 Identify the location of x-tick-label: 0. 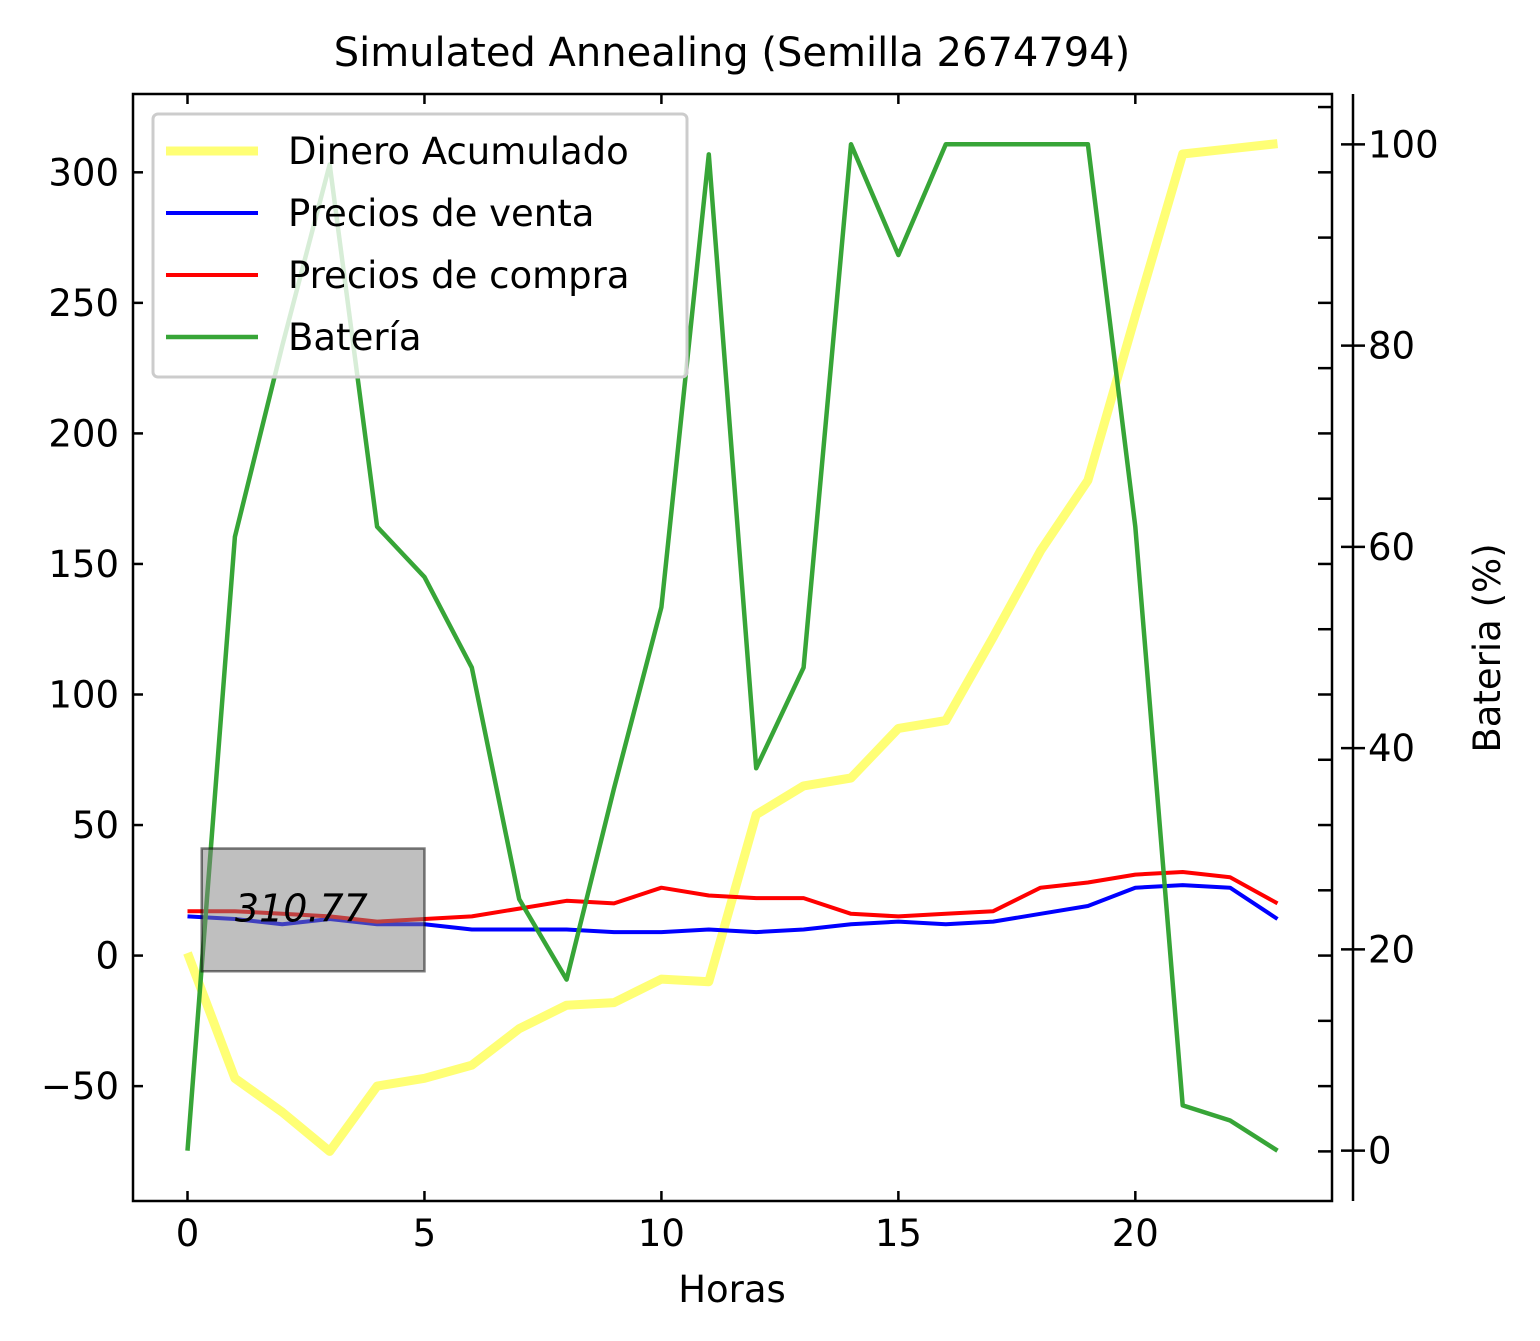
(188, 1233).